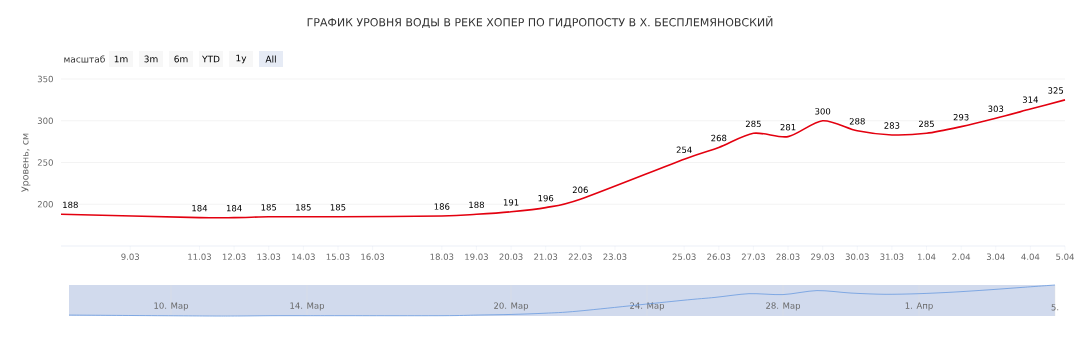  What do you see at coordinates (26, 162) in the screenshot?
I see `y-axis-title: Уровень, см` at bounding box center [26, 162].